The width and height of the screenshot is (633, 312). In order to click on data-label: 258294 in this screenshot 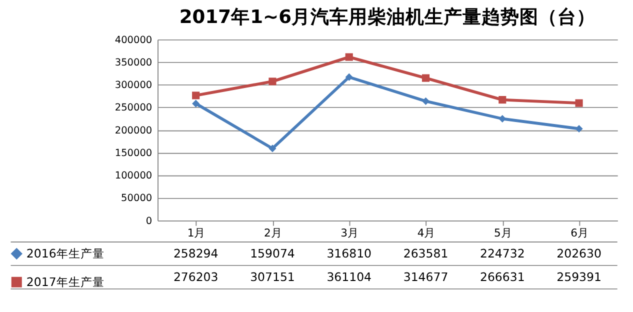, I will do `click(195, 253)`.